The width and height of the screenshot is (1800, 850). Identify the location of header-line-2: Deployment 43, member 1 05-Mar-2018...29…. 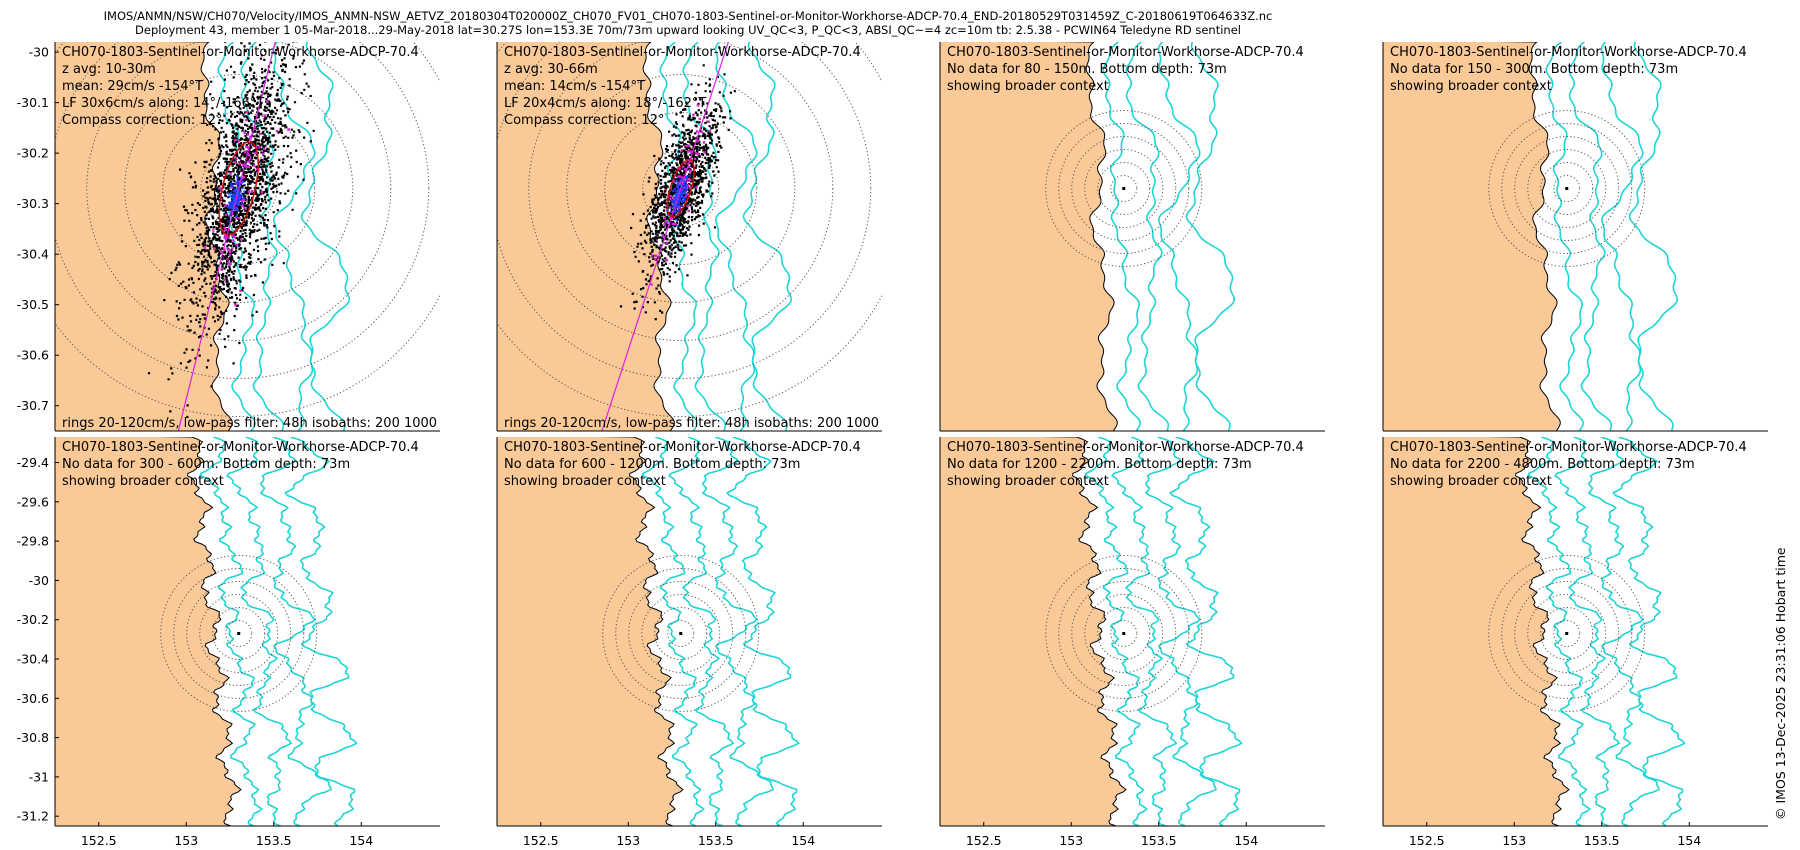
(688, 30).